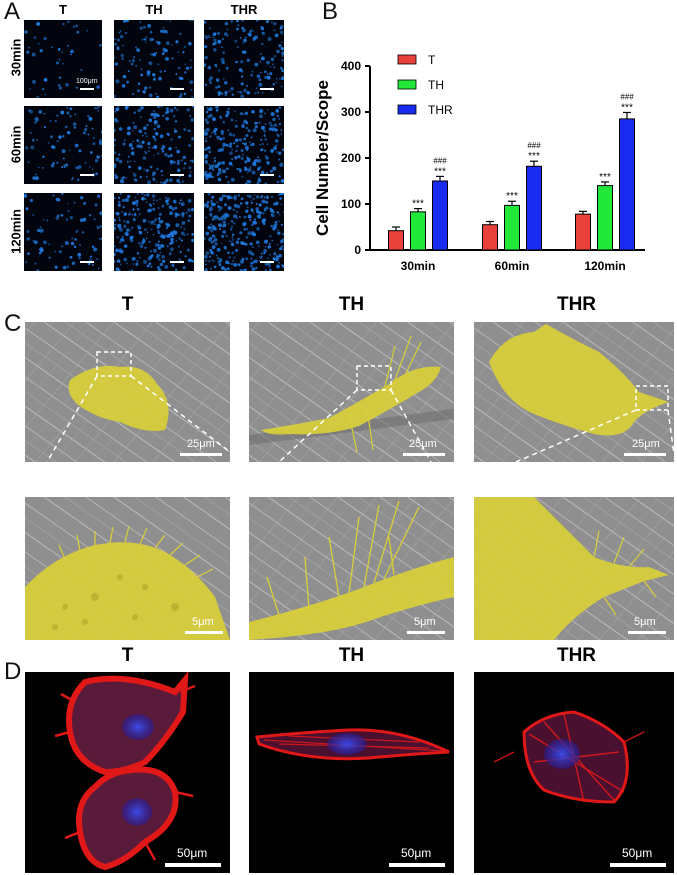  I want to click on bar-thr-60min, so click(534, 208).